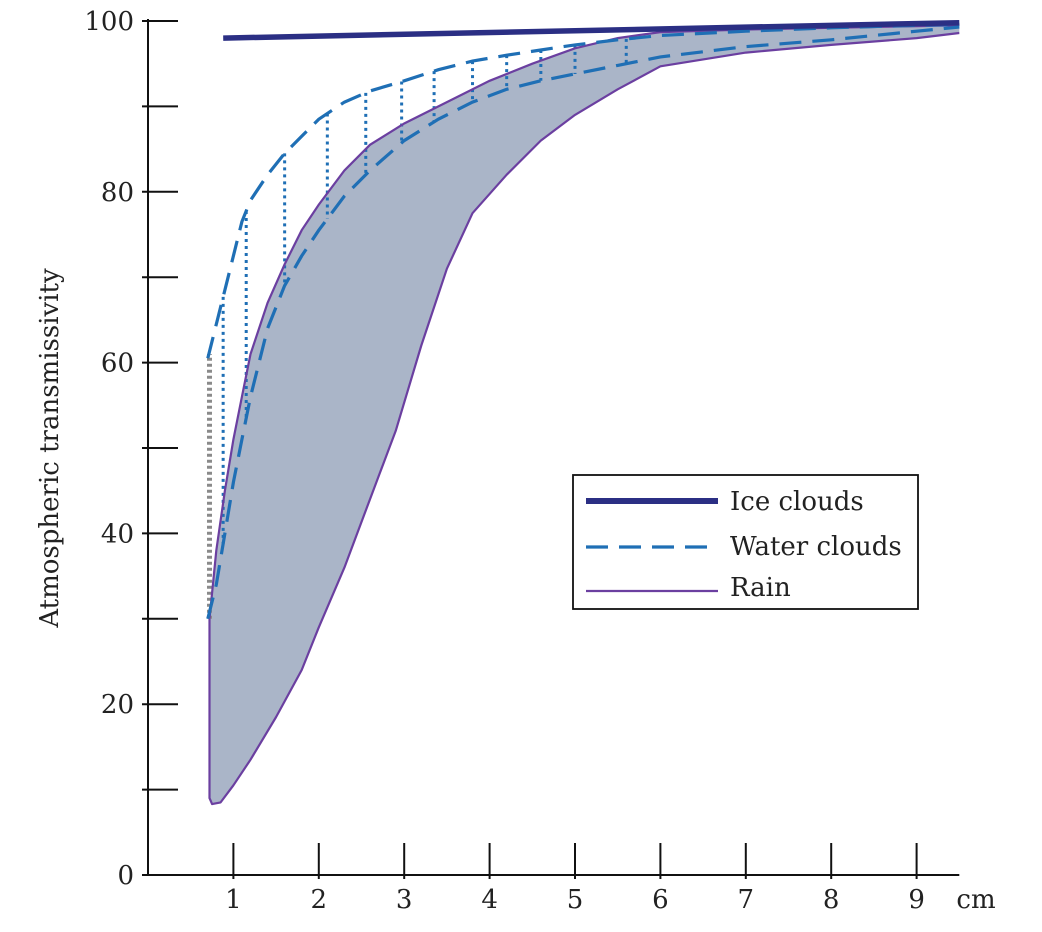 Image resolution: width=1042 pixels, height=932 pixels. What do you see at coordinates (117, 193) in the screenshot?
I see `y-tick-label-80: 80` at bounding box center [117, 193].